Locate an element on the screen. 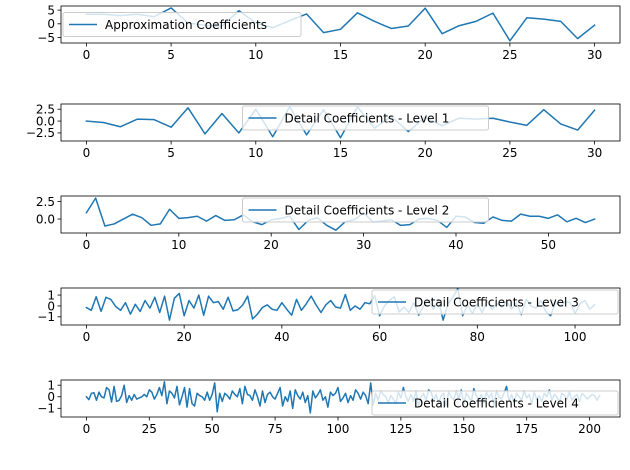 The height and width of the screenshot is (470, 630). x-tick-label: 200 is located at coordinates (589, 429).